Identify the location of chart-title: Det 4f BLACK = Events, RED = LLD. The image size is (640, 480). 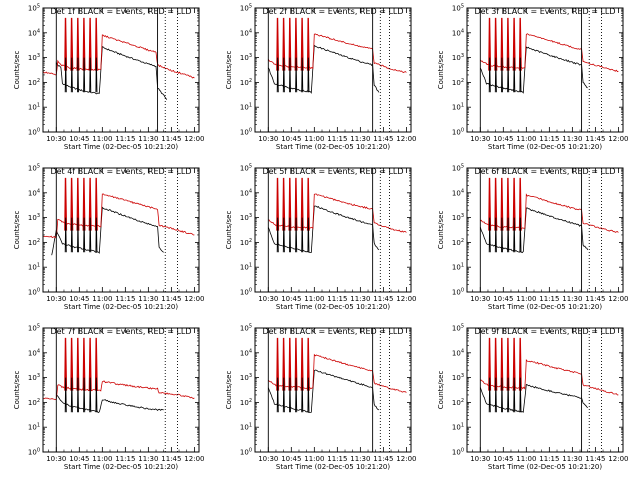
(120, 171).